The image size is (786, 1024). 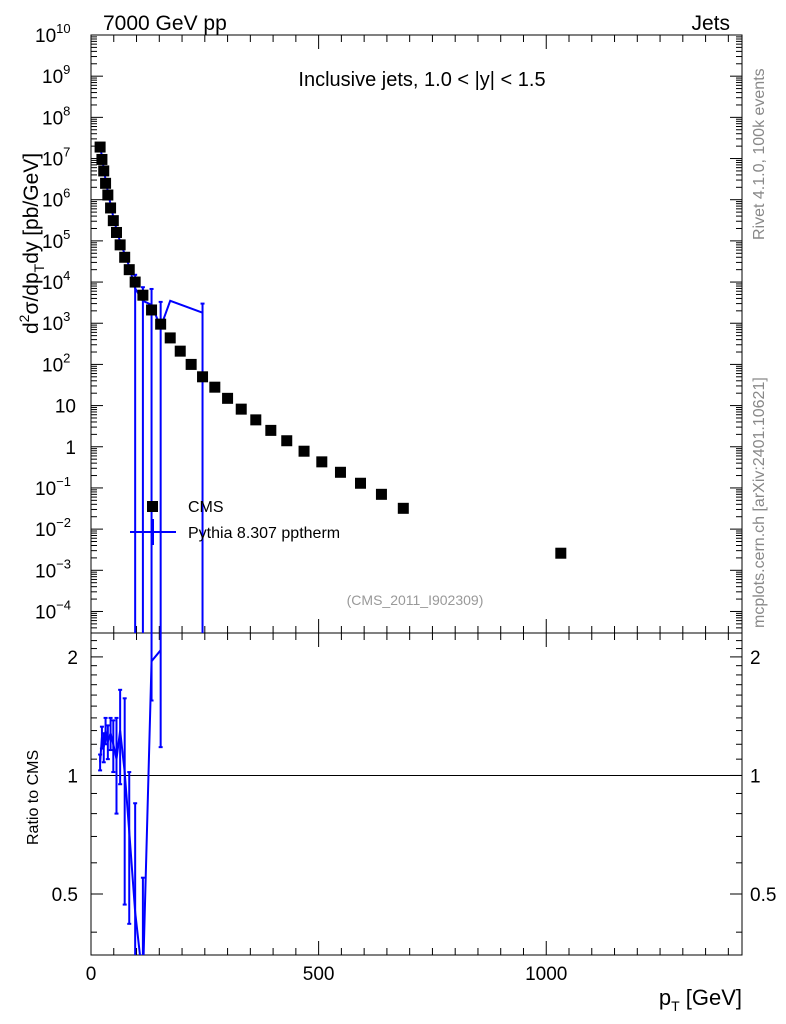 What do you see at coordinates (72, 776) in the screenshot?
I see `ratio-y-tick-label: 1` at bounding box center [72, 776].